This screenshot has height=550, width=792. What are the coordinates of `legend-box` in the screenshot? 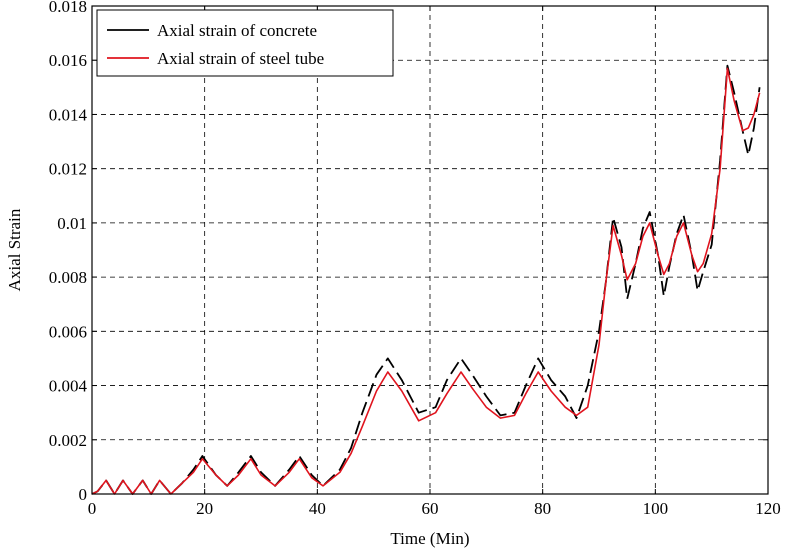 It's located at (245, 43).